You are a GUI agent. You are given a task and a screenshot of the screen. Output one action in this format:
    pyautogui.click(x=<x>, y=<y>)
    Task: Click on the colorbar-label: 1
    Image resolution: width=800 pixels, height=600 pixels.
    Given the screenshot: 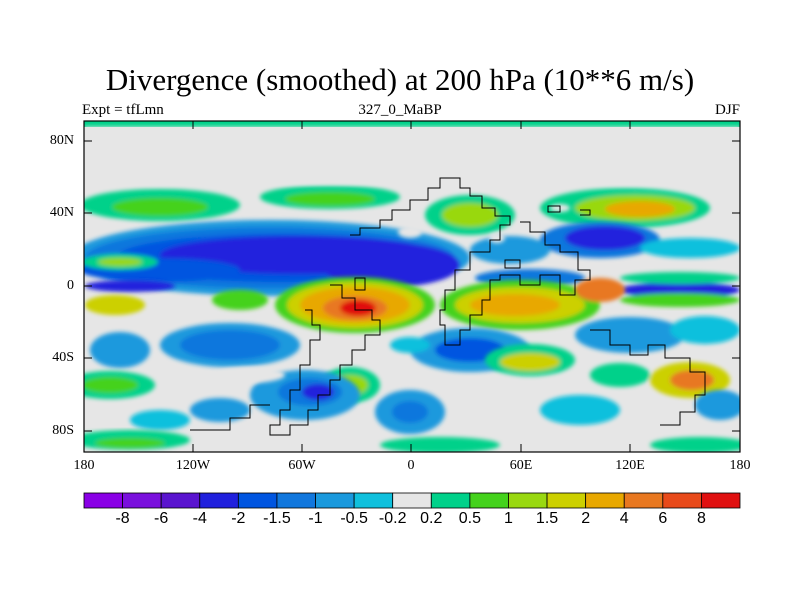 What is the action you would take?
    pyautogui.click(x=508, y=518)
    